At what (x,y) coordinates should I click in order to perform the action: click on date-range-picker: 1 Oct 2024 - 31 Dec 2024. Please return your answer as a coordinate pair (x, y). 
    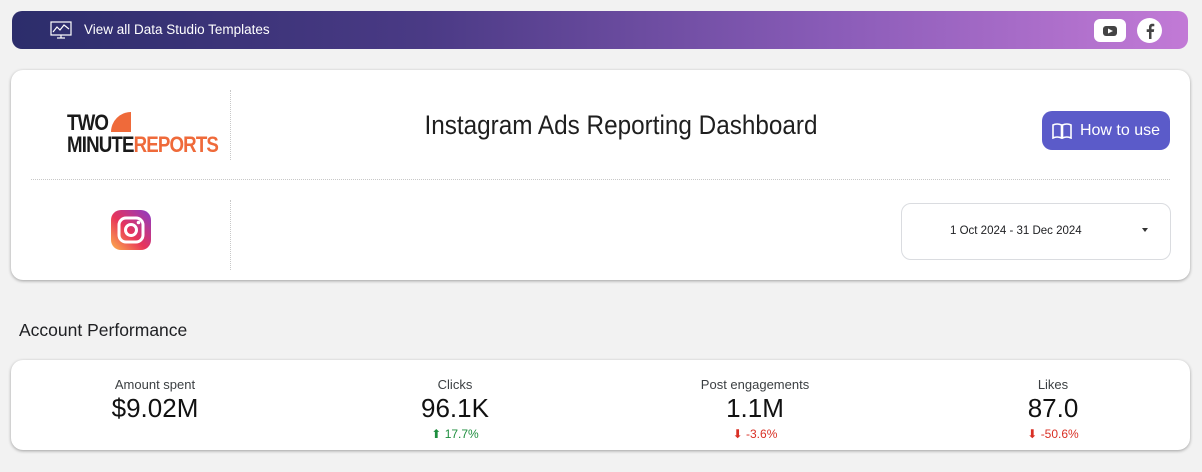
    Looking at the image, I should click on (1036, 231).